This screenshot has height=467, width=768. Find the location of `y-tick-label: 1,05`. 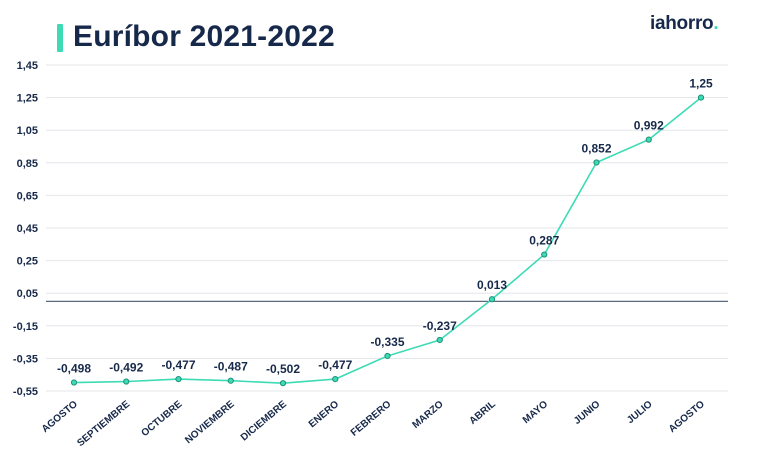

y-tick-label: 1,05 is located at coordinates (27, 131).